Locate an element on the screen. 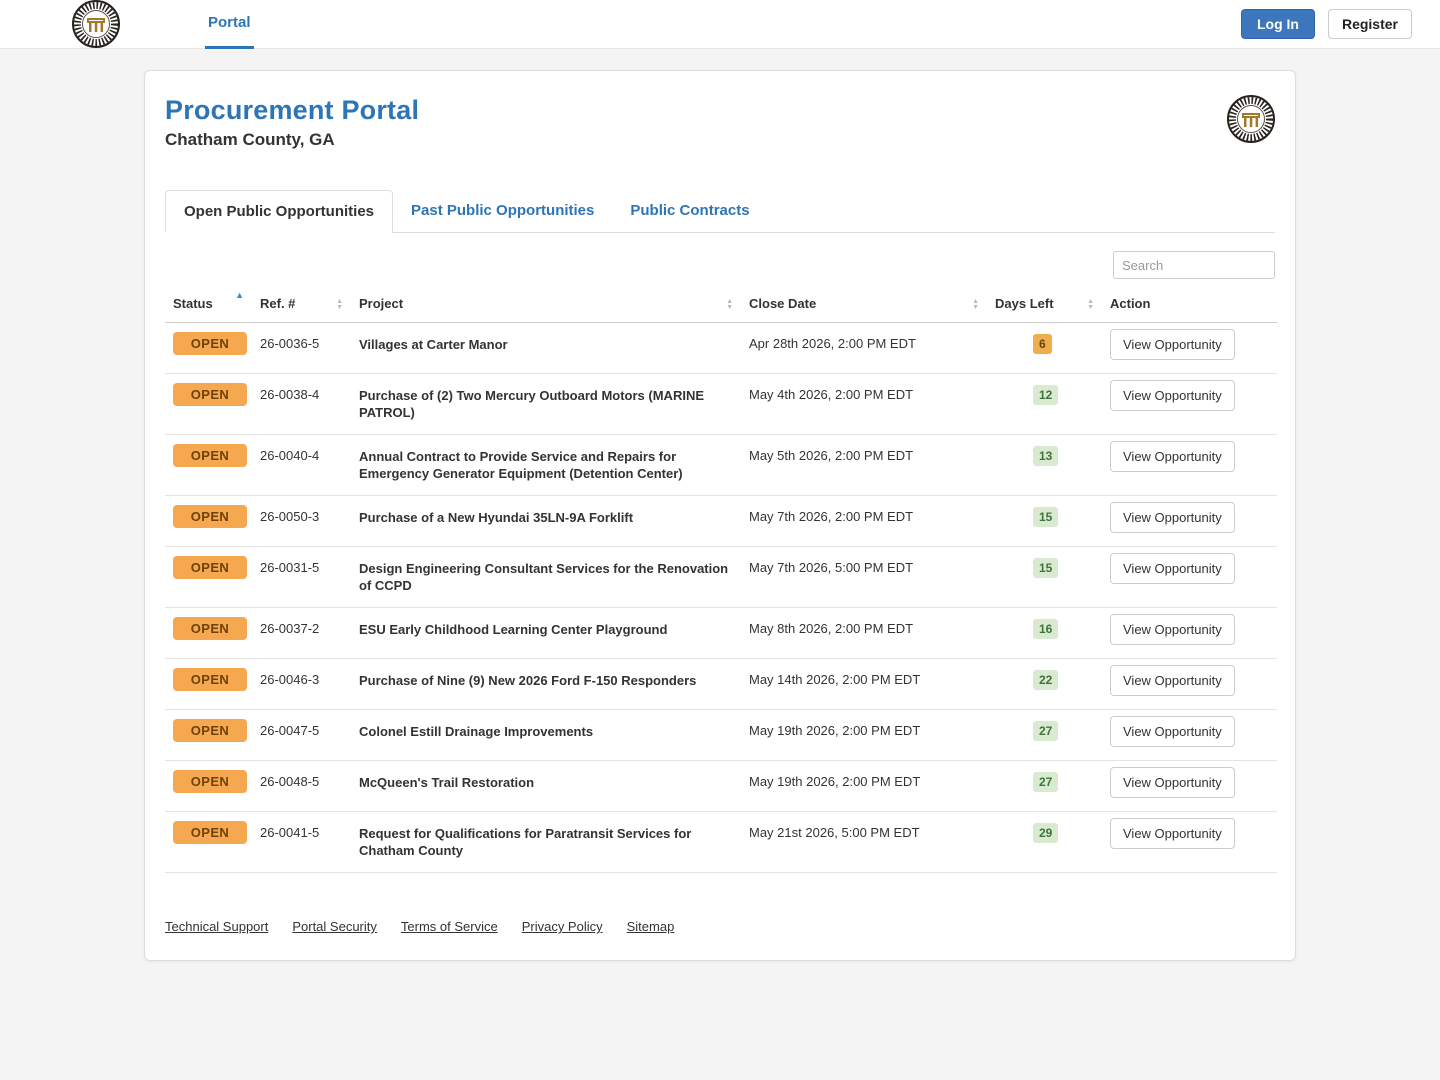 This screenshot has width=1440, height=1080. ref-number: 26-0047-5 is located at coordinates (301, 735).